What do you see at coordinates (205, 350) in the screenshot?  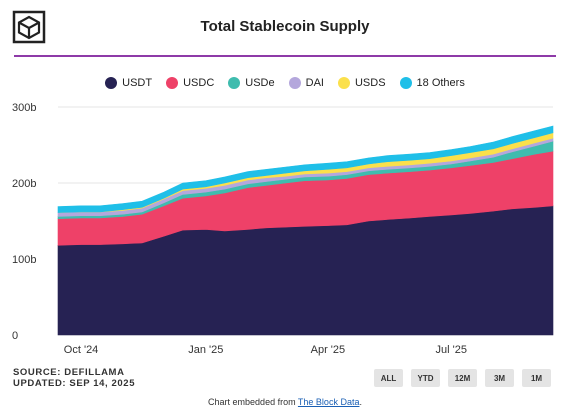 I see `x-tick-label: Jan '25` at bounding box center [205, 350].